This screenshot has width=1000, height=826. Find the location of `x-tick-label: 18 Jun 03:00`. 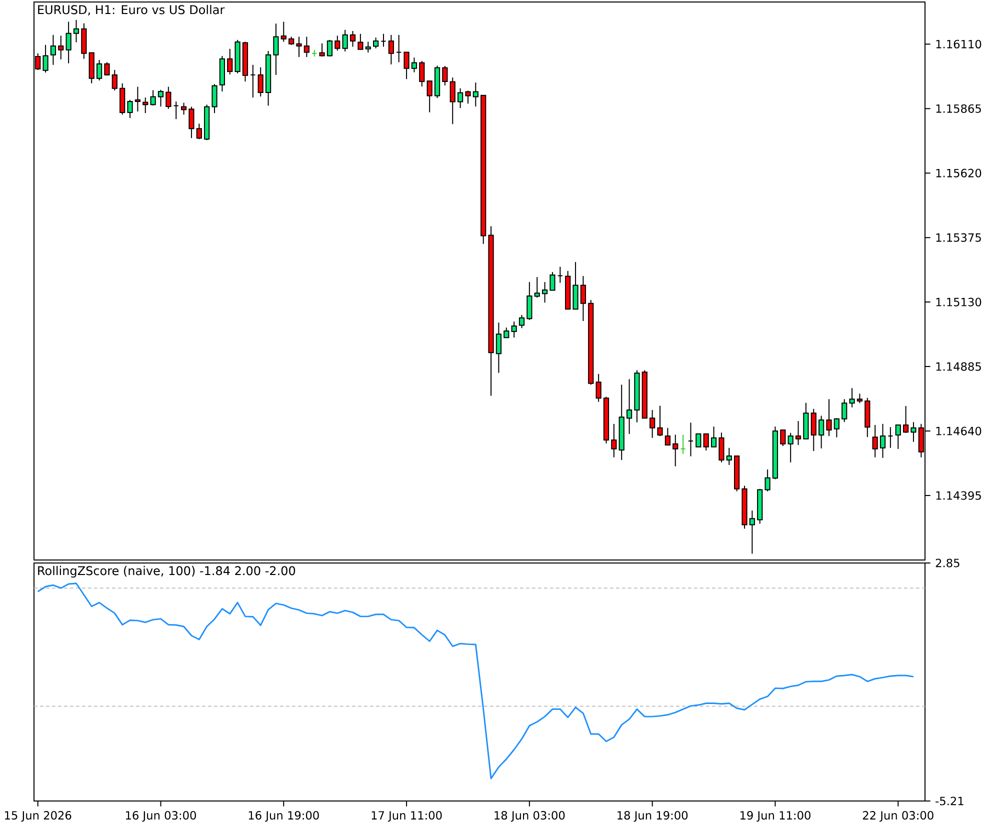

x-tick-label: 18 Jun 03:00 is located at coordinates (529, 816).